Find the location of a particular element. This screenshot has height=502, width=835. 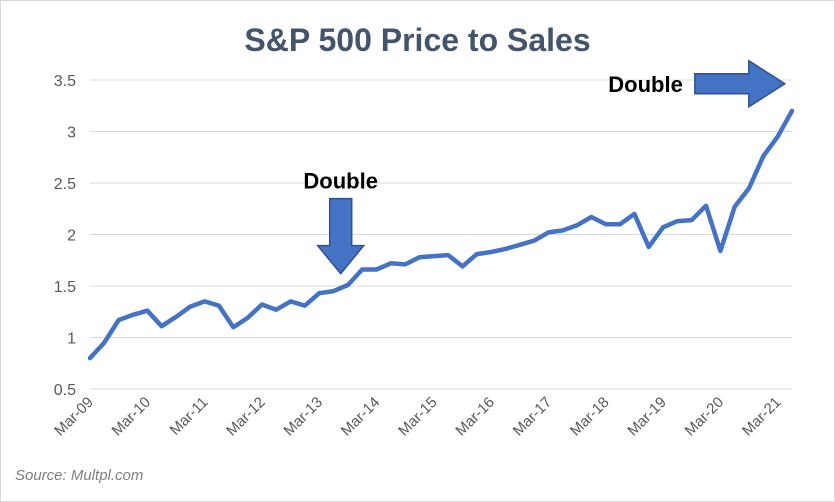

x-tick-label: Mar-19 is located at coordinates (647, 417).